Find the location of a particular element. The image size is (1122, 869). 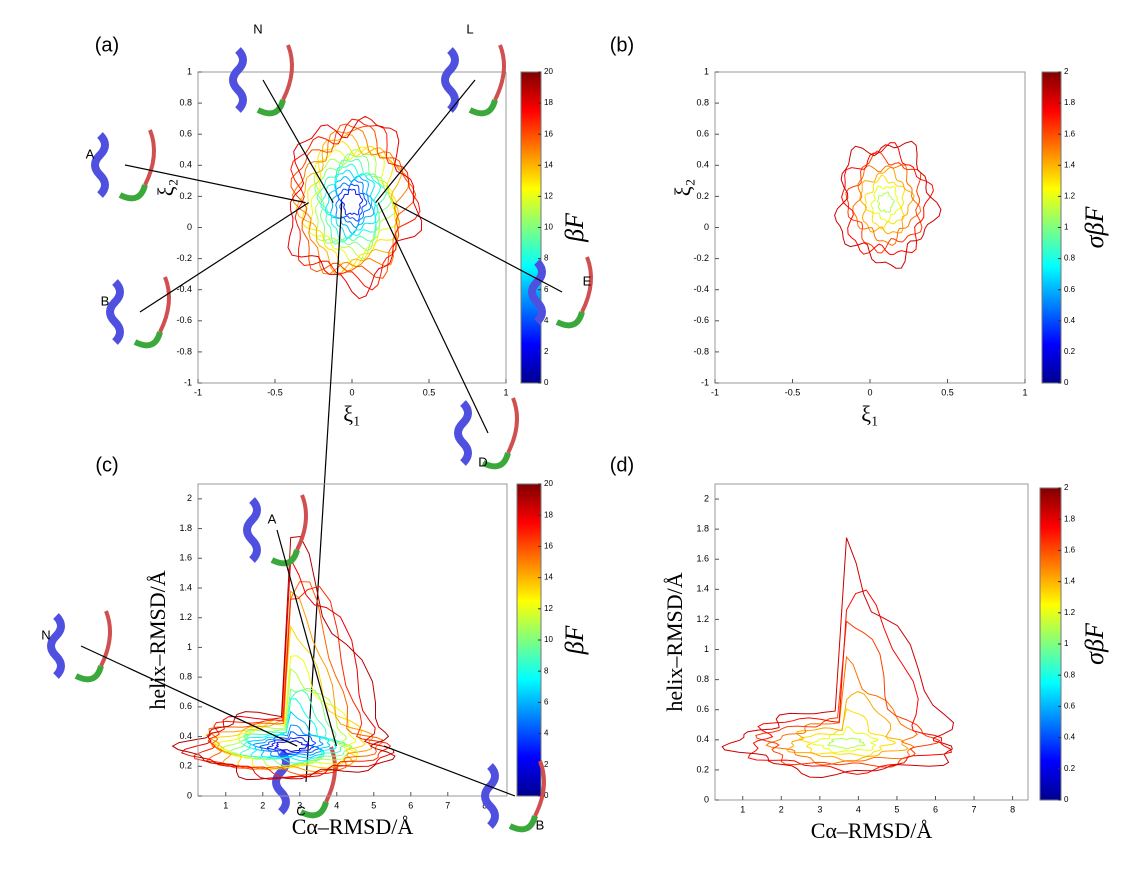

x-tick-label: 0.5 is located at coordinates (429, 392).